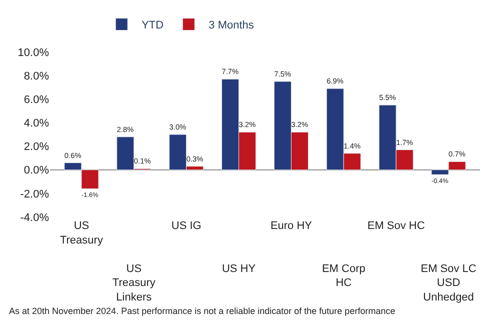 This screenshot has height=327, width=490. I want to click on data-label: 1.7%, so click(405, 142).